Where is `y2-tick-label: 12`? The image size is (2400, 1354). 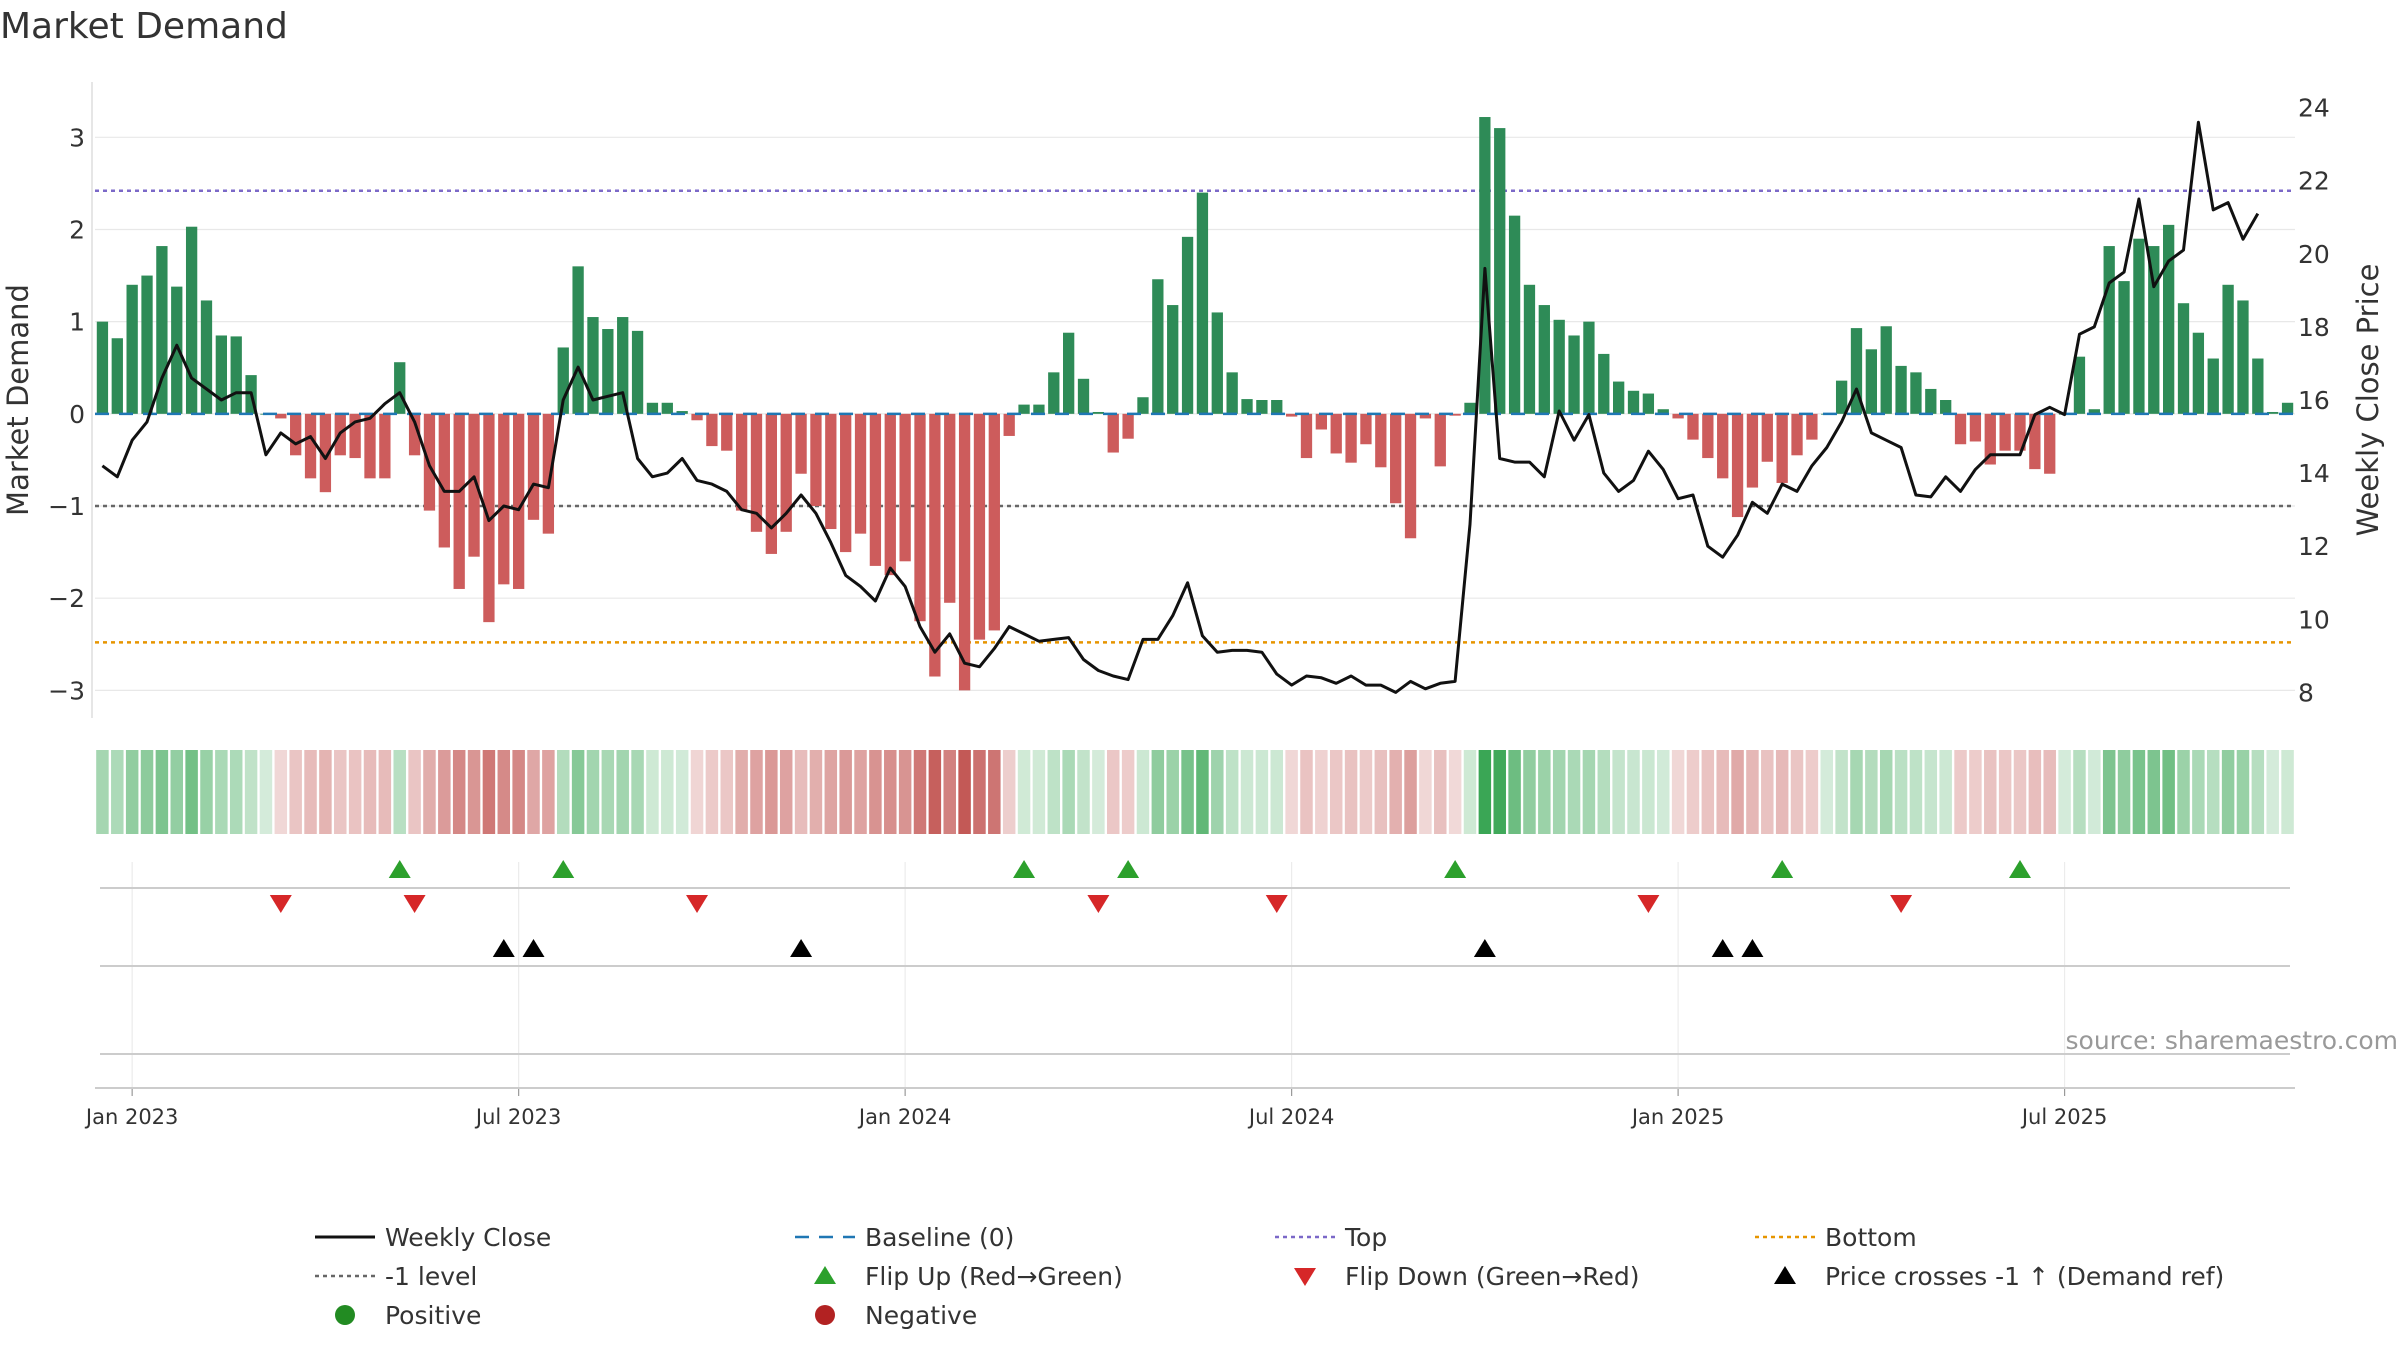 y2-tick-label: 12 is located at coordinates (2314, 546).